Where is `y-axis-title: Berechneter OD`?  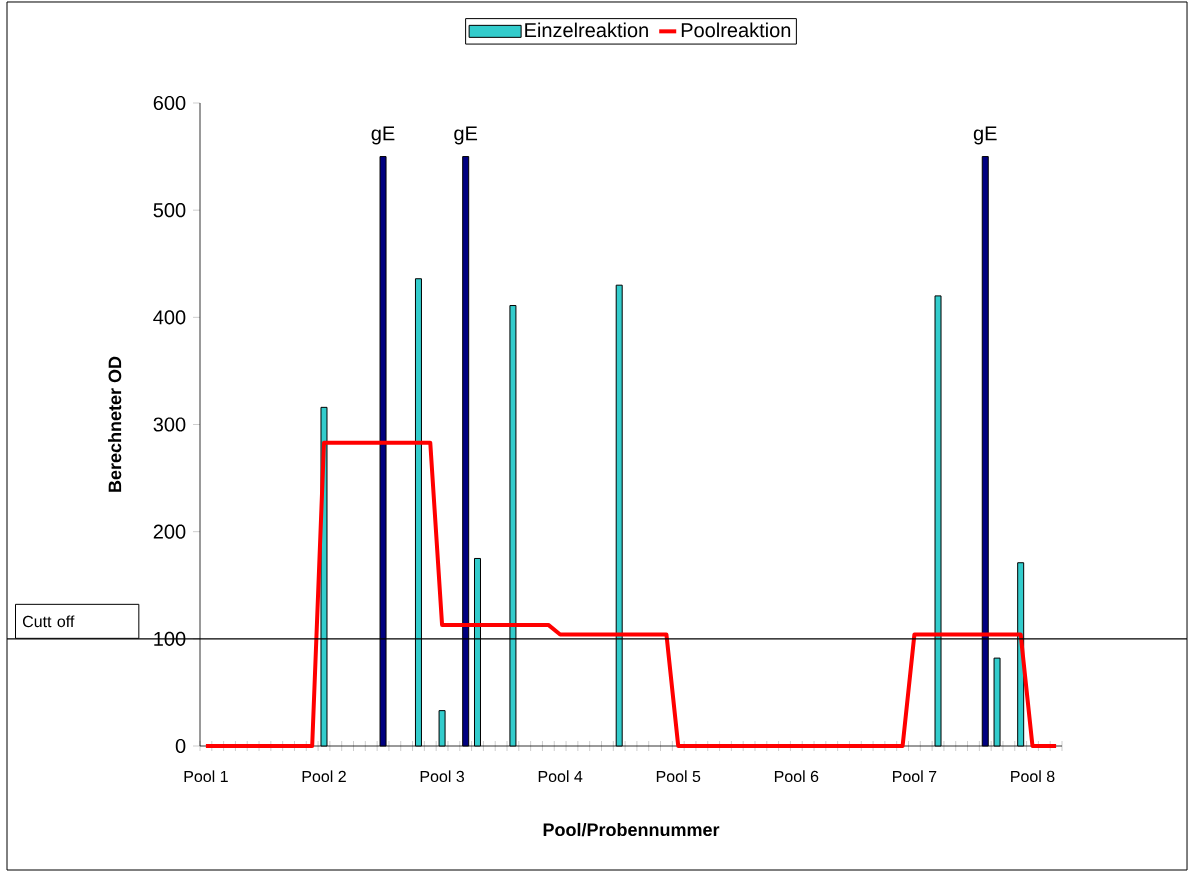 y-axis-title: Berechneter OD is located at coordinates (115, 424).